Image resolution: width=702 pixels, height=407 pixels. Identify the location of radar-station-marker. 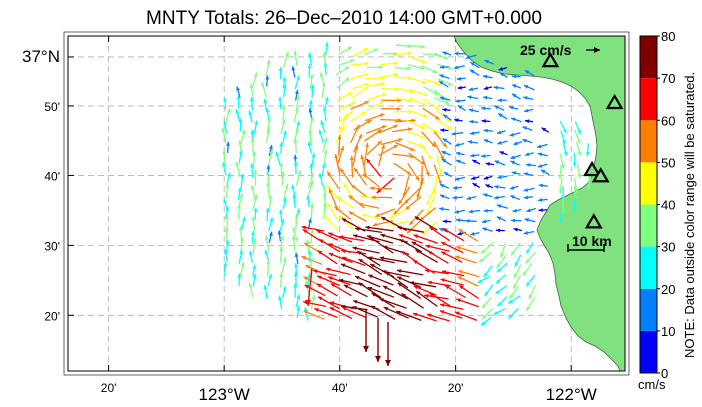
(593, 221).